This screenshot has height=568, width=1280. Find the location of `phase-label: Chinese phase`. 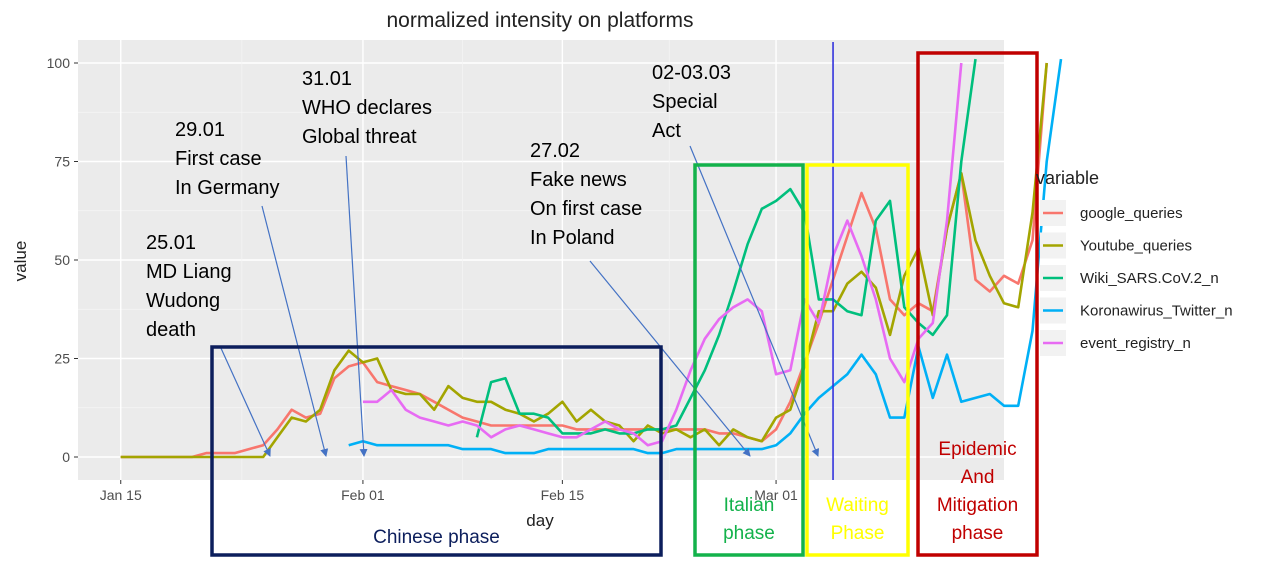

phase-label: Chinese phase is located at coordinates (436, 537).